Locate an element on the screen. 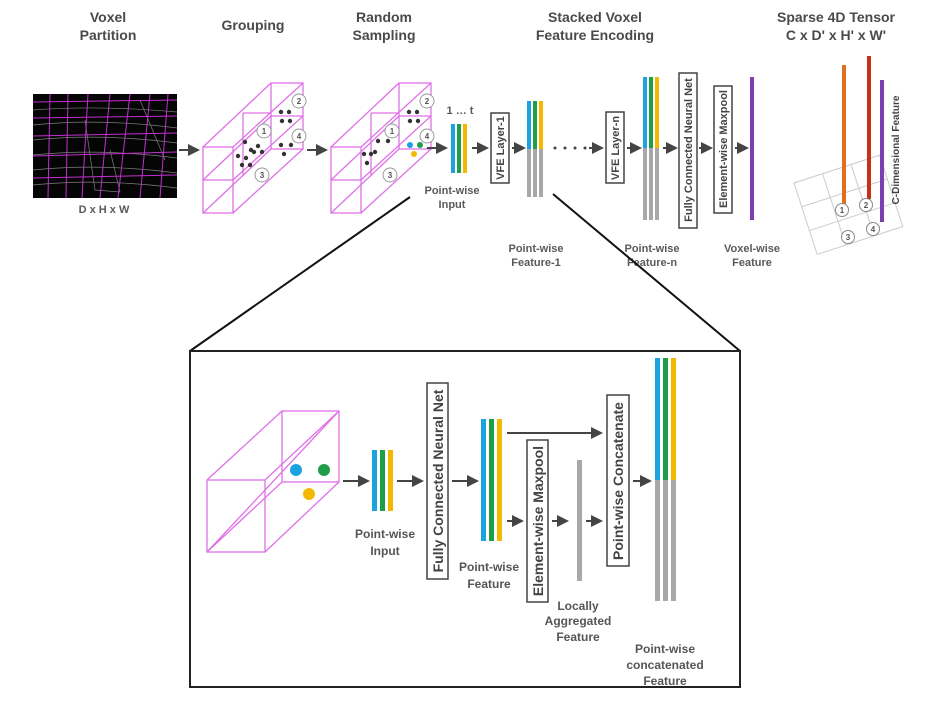 The image size is (926, 701). detail-fcn-label: Fully Connected Neural Net is located at coordinates (438, 480).